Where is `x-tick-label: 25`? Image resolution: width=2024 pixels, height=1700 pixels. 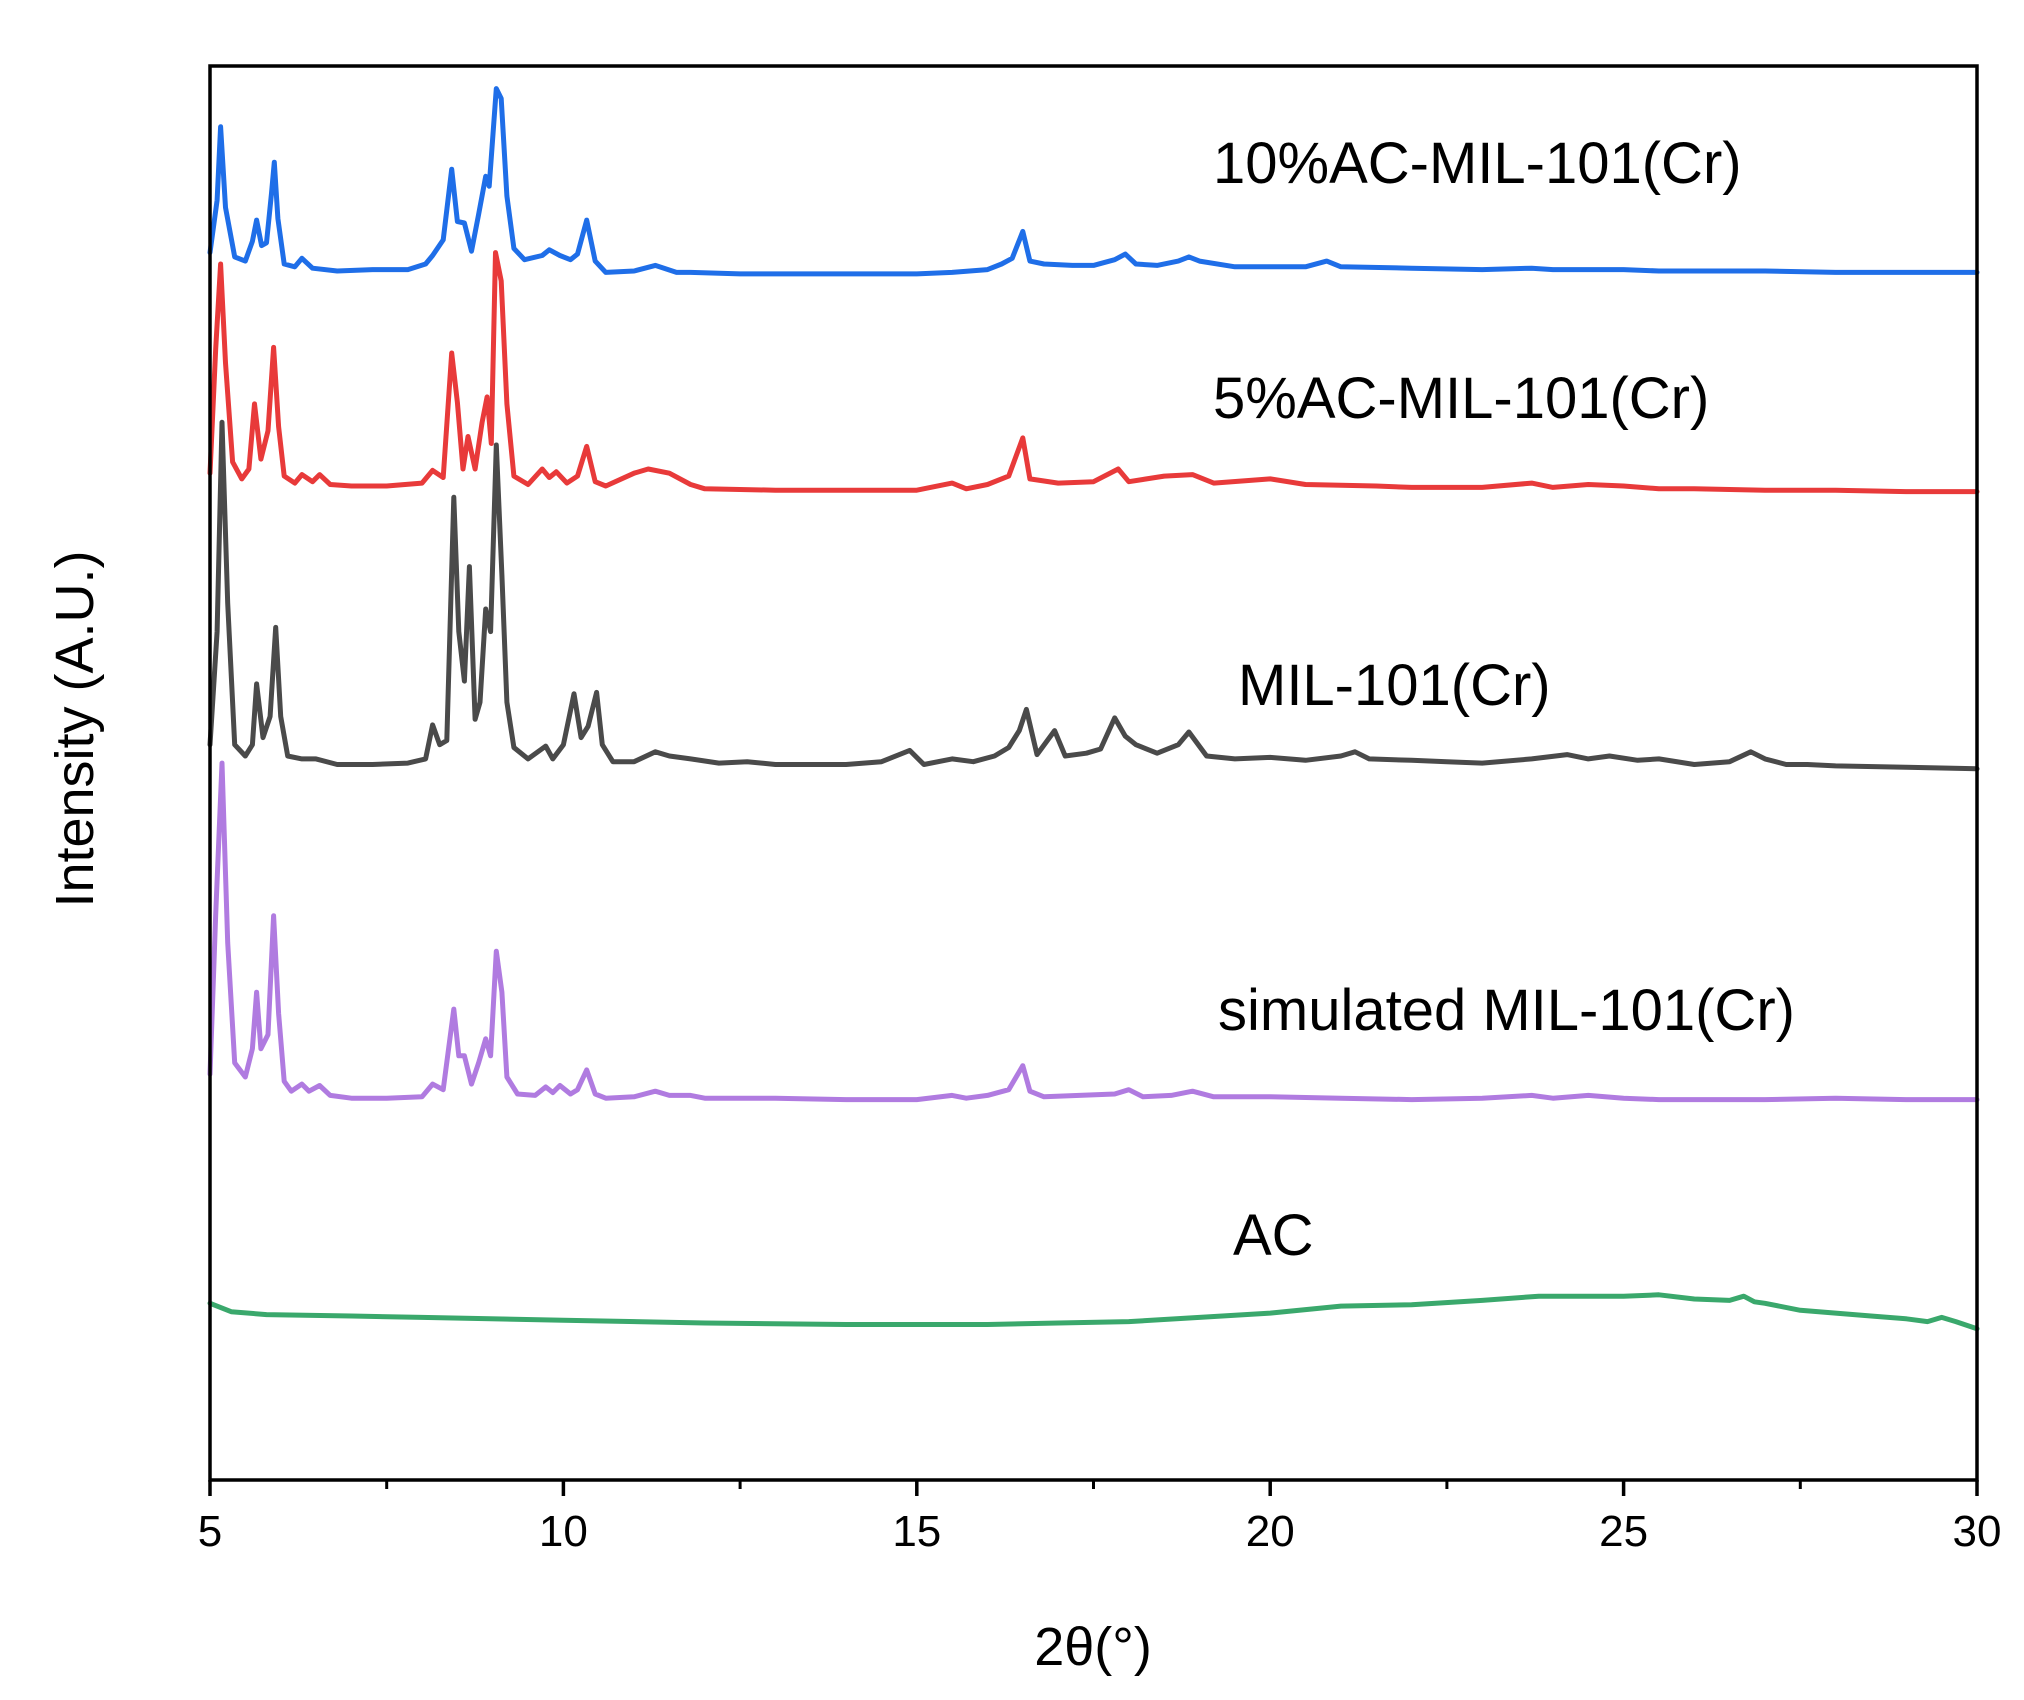
x-tick-label: 25 is located at coordinates (1623, 1531).